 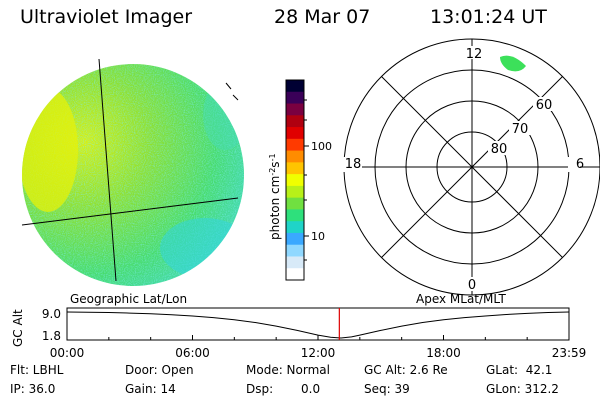 I want to click on x-tick-label: 12:00, so click(x=318, y=353).